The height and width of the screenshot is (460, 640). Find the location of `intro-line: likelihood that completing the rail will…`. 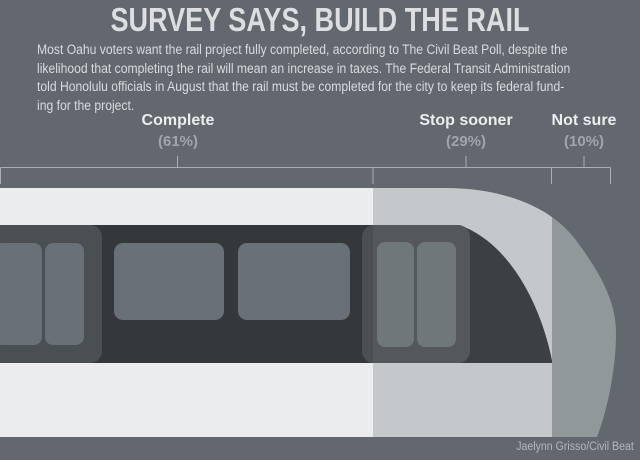

intro-line: likelihood that completing the rail will… is located at coordinates (304, 68).